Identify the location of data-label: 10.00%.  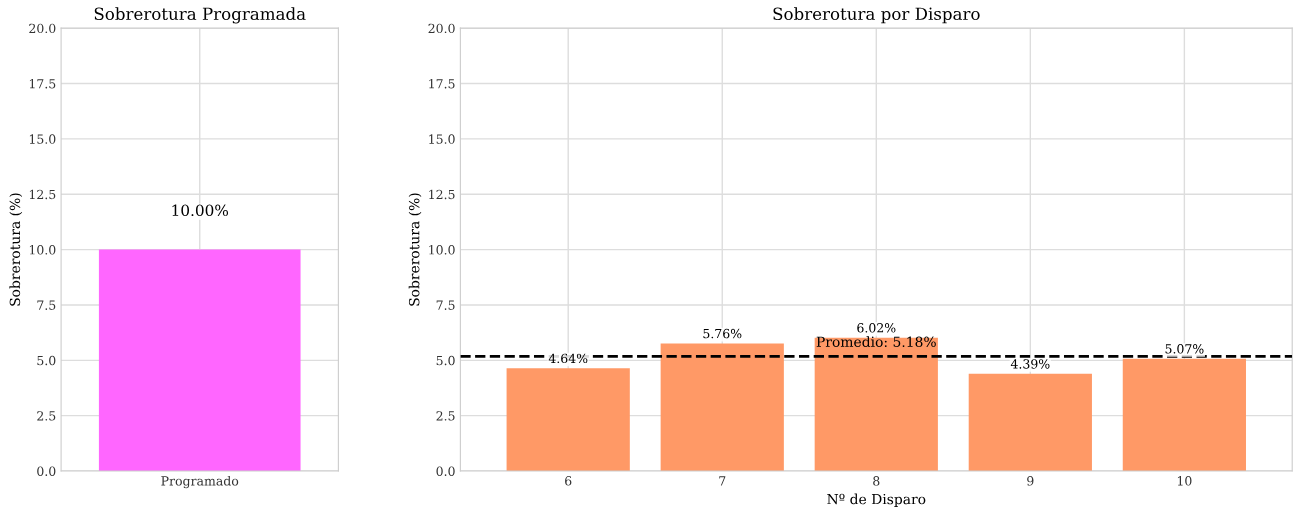
(200, 210).